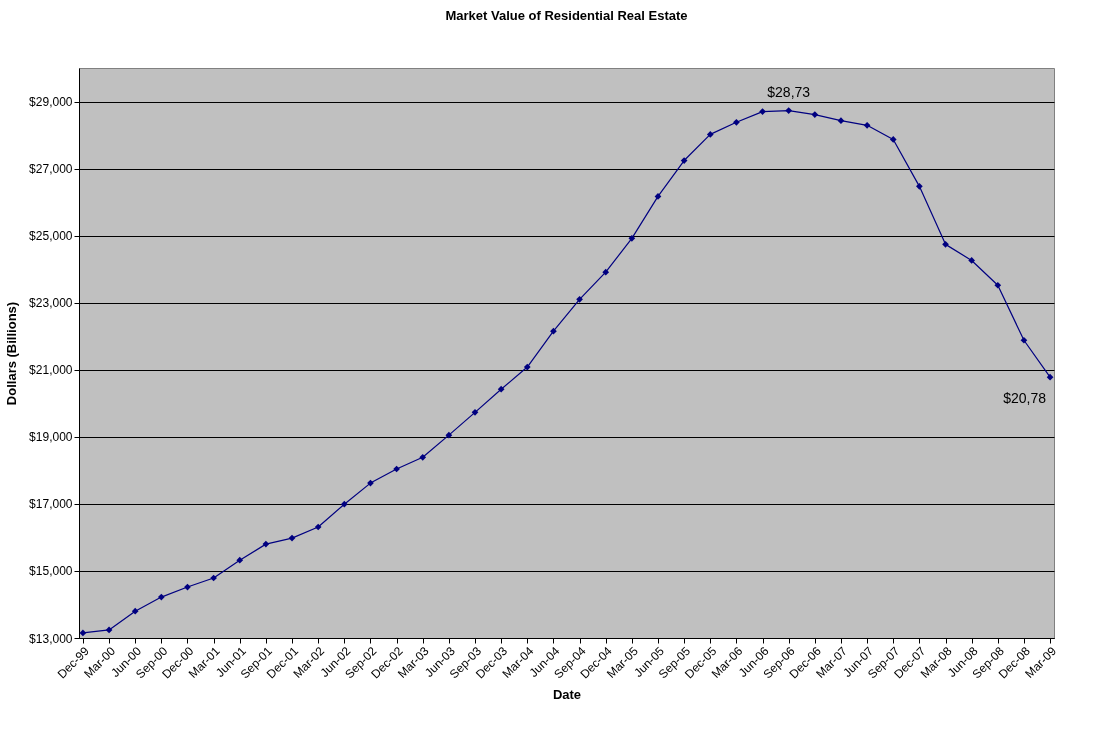 Image resolution: width=1098 pixels, height=740 pixels. Describe the element at coordinates (51, 571) in the screenshot. I see `y-tick-label: $15,000` at that location.